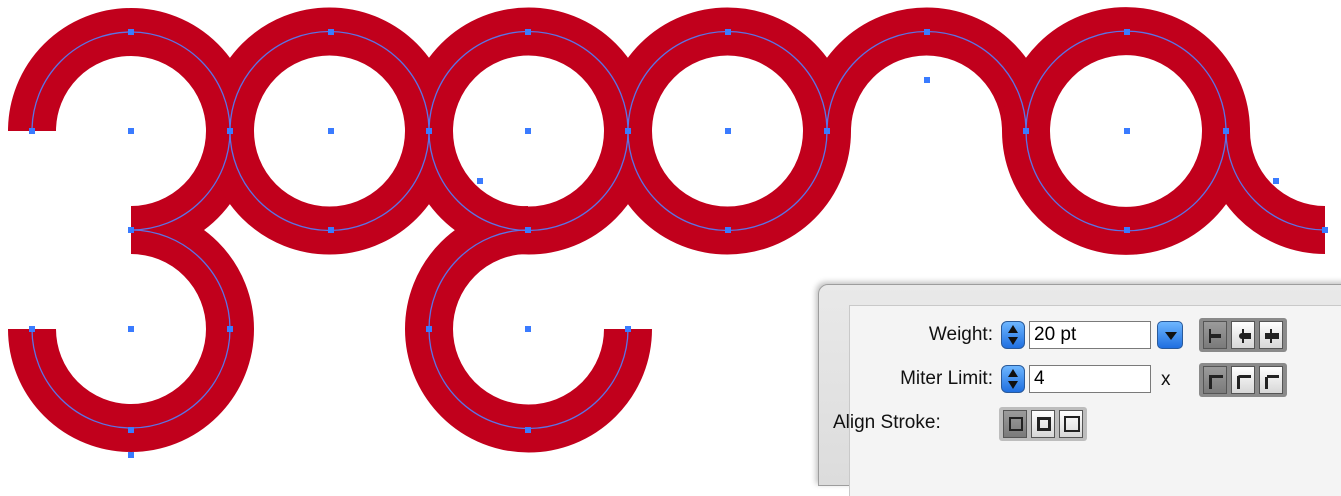 The height and width of the screenshot is (496, 1341). I want to click on round-join-icon, so click(1243, 380).